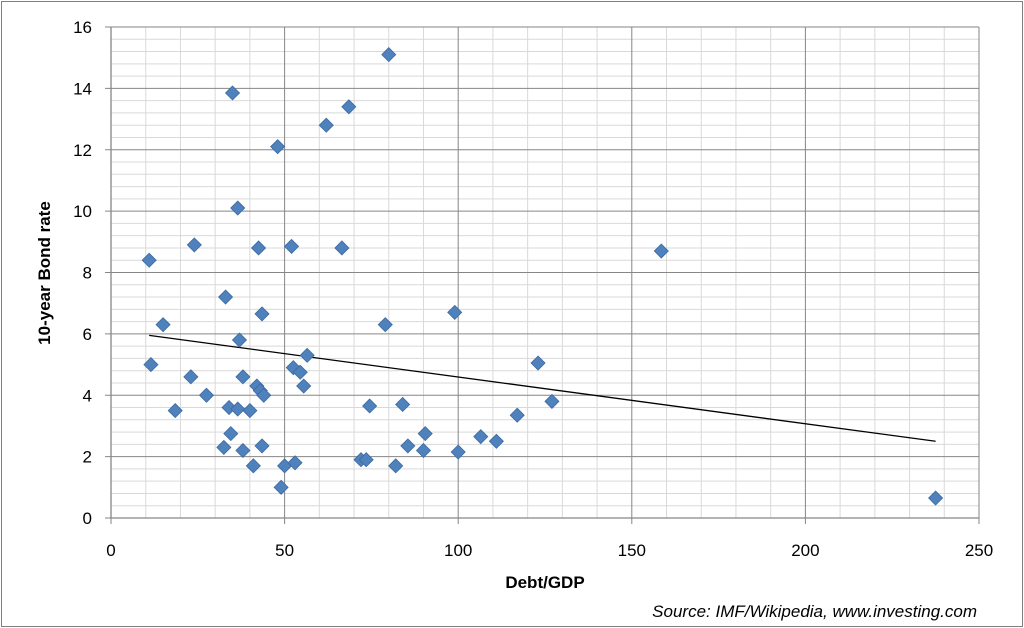 The height and width of the screenshot is (628, 1024). I want to click on y-axis-tick-labels: 0 2 4 6 8 10 12 14 16, so click(82, 273).